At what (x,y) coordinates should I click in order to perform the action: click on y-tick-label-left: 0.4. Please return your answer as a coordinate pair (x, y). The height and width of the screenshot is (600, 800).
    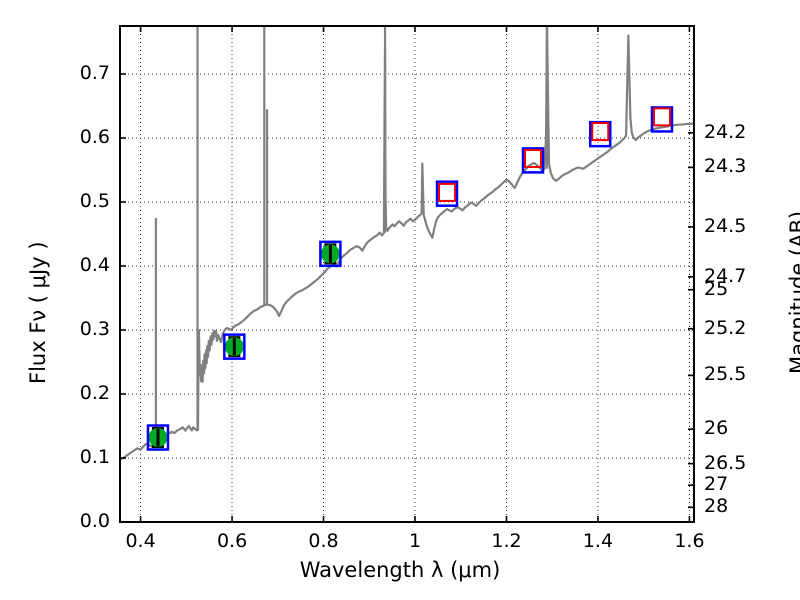
    Looking at the image, I should click on (94, 265).